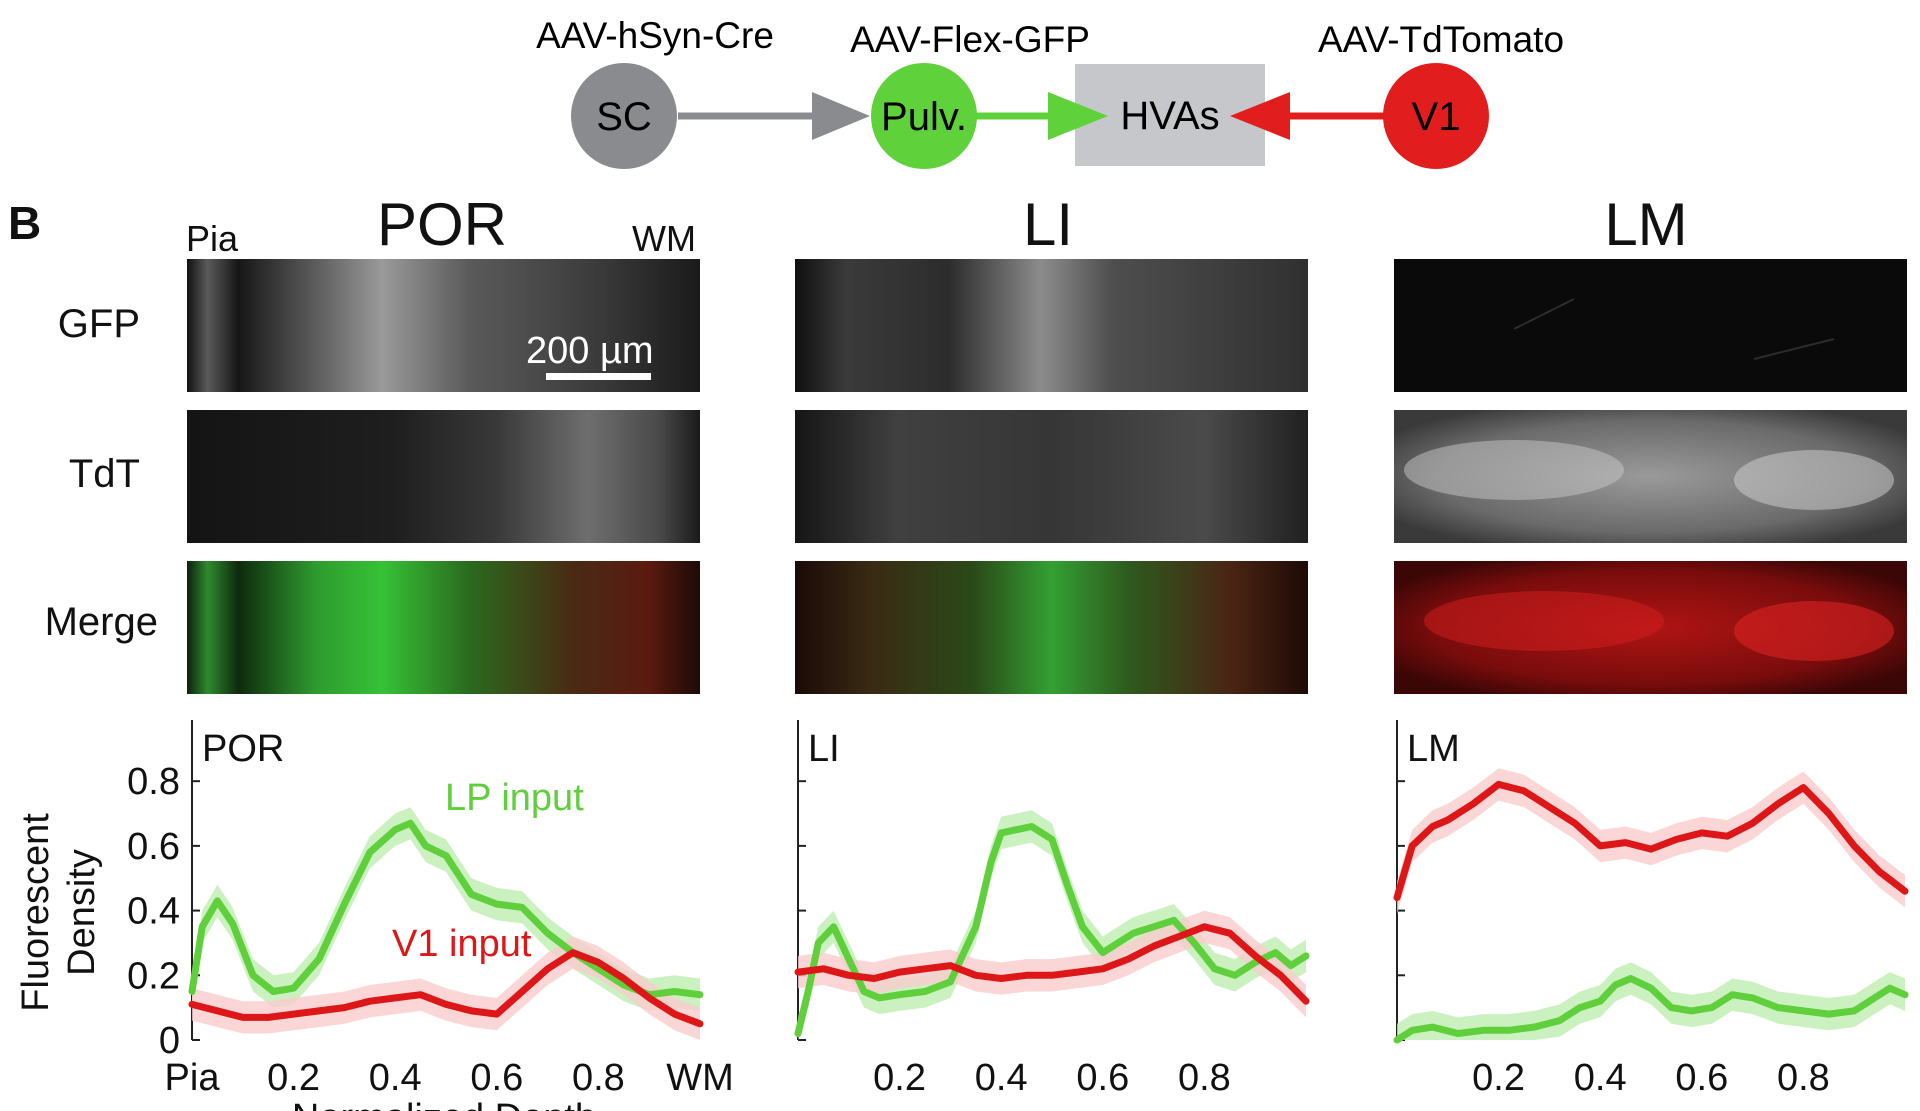 The width and height of the screenshot is (1920, 1111). Describe the element at coordinates (395, 1078) in the screenshot. I see `por-x-tick-label: 0.4` at that location.